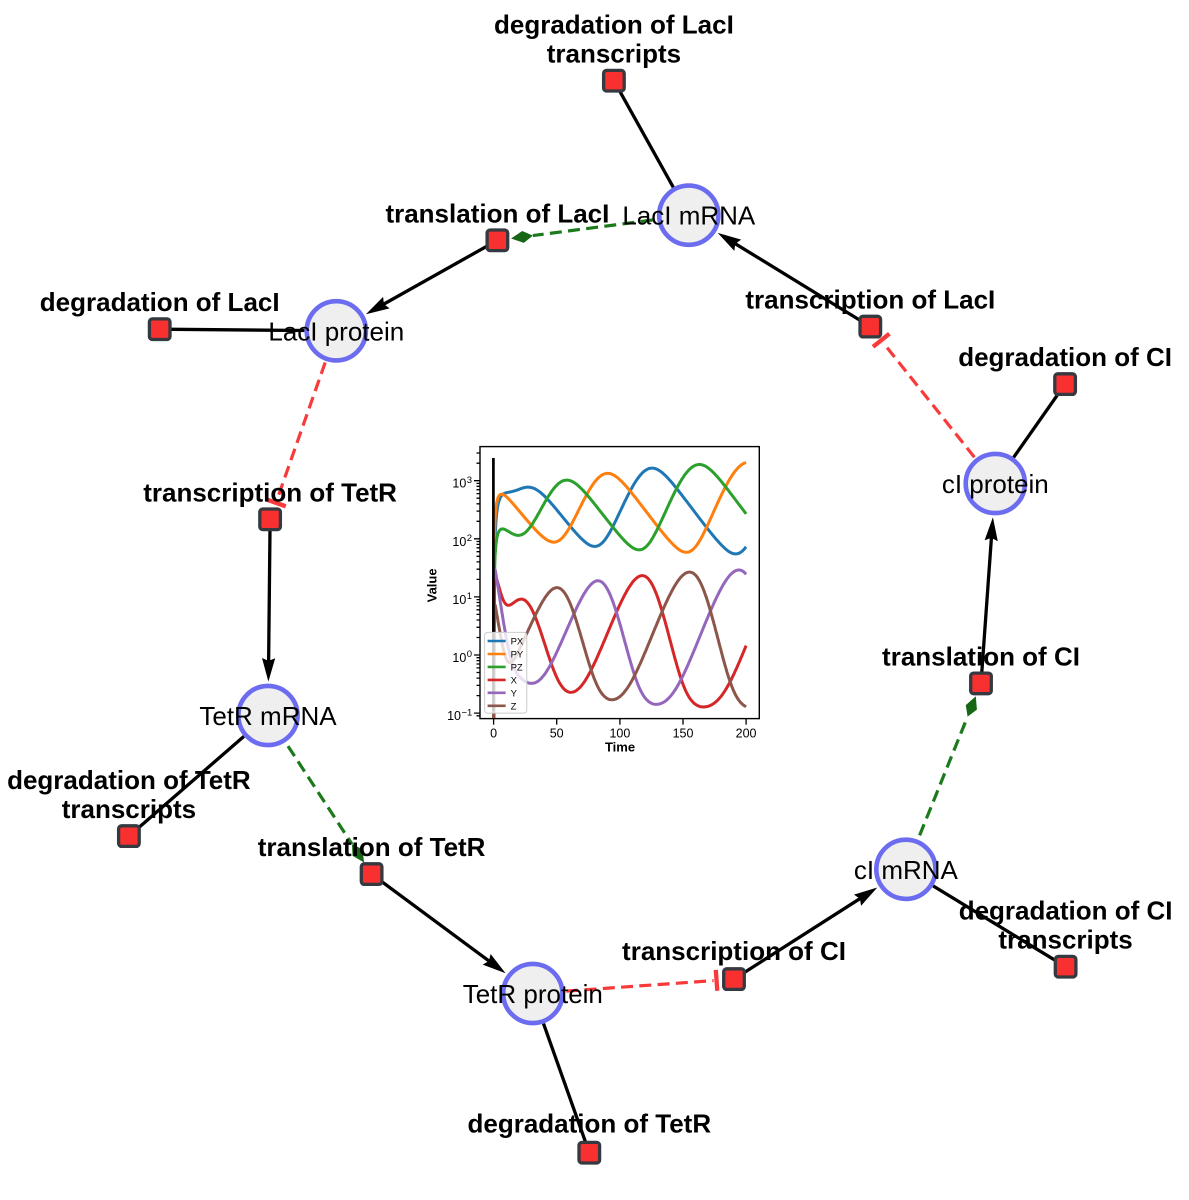 The width and height of the screenshot is (1189, 1200). What do you see at coordinates (336, 331) in the screenshot?
I see `svg-text: LacI protein` at bounding box center [336, 331].